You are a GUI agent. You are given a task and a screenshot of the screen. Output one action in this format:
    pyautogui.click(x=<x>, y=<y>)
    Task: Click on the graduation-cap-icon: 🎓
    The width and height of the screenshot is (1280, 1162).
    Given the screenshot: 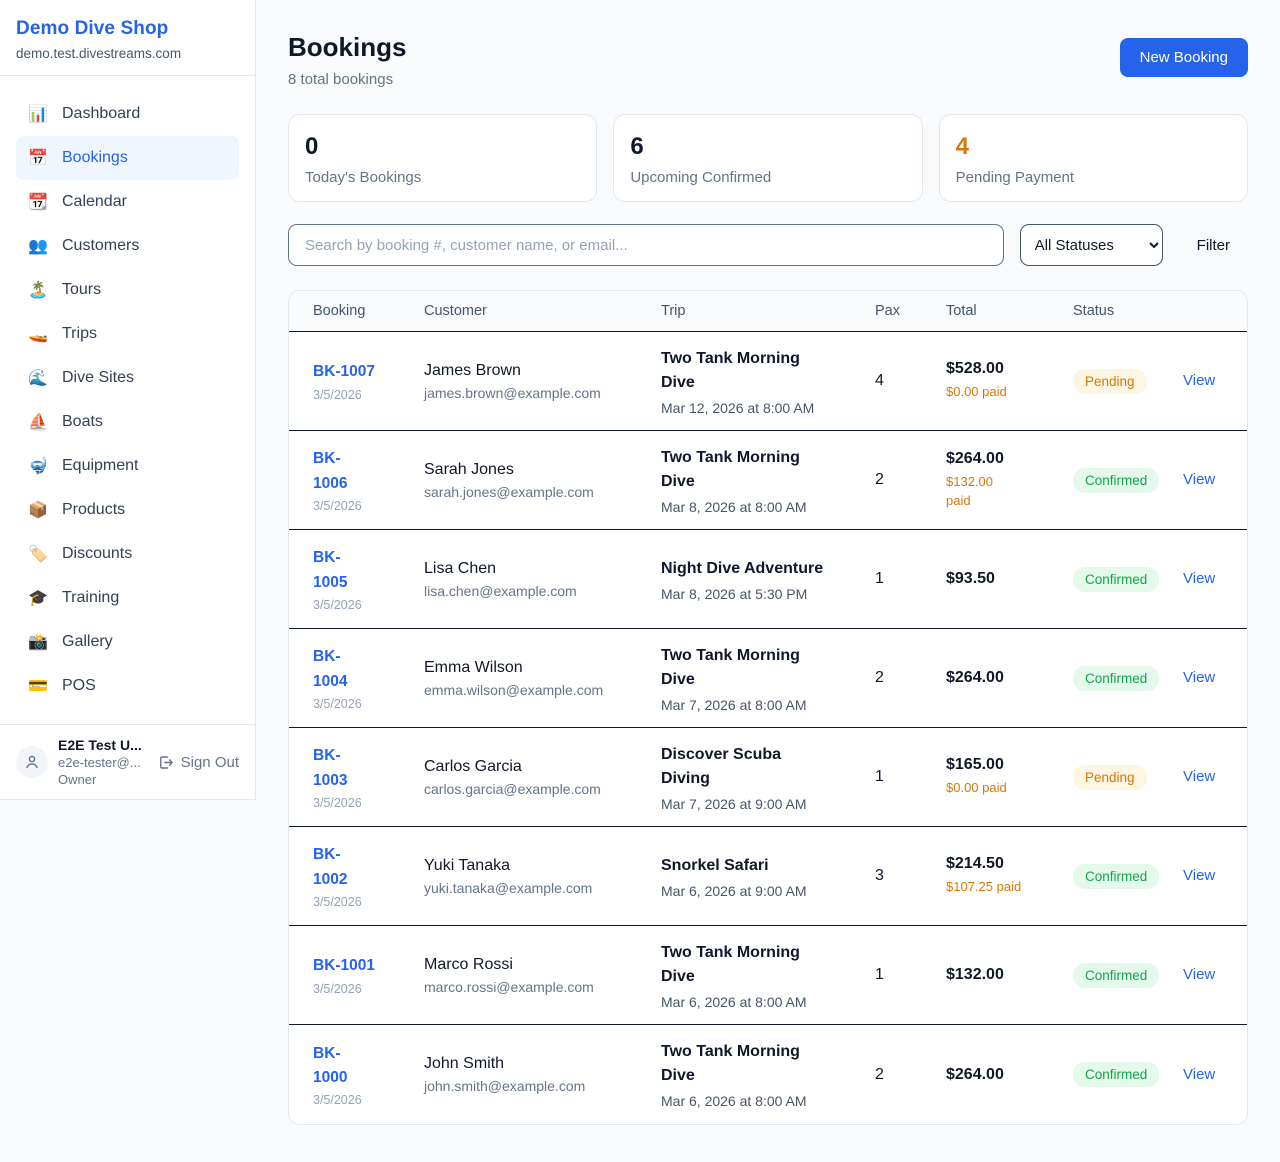 What is the action you would take?
    pyautogui.click(x=38, y=598)
    